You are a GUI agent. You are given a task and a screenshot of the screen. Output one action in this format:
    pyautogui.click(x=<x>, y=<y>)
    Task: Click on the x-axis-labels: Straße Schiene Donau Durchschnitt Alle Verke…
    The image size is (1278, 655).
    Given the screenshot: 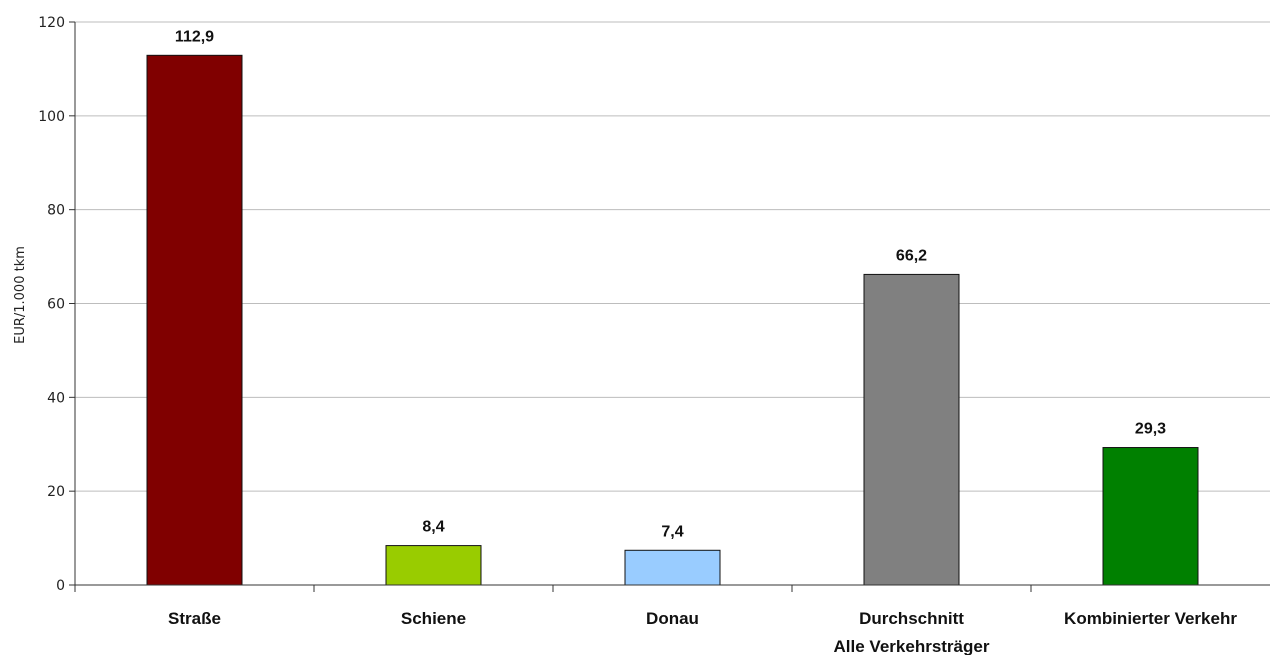 What is the action you would take?
    pyautogui.click(x=702, y=632)
    